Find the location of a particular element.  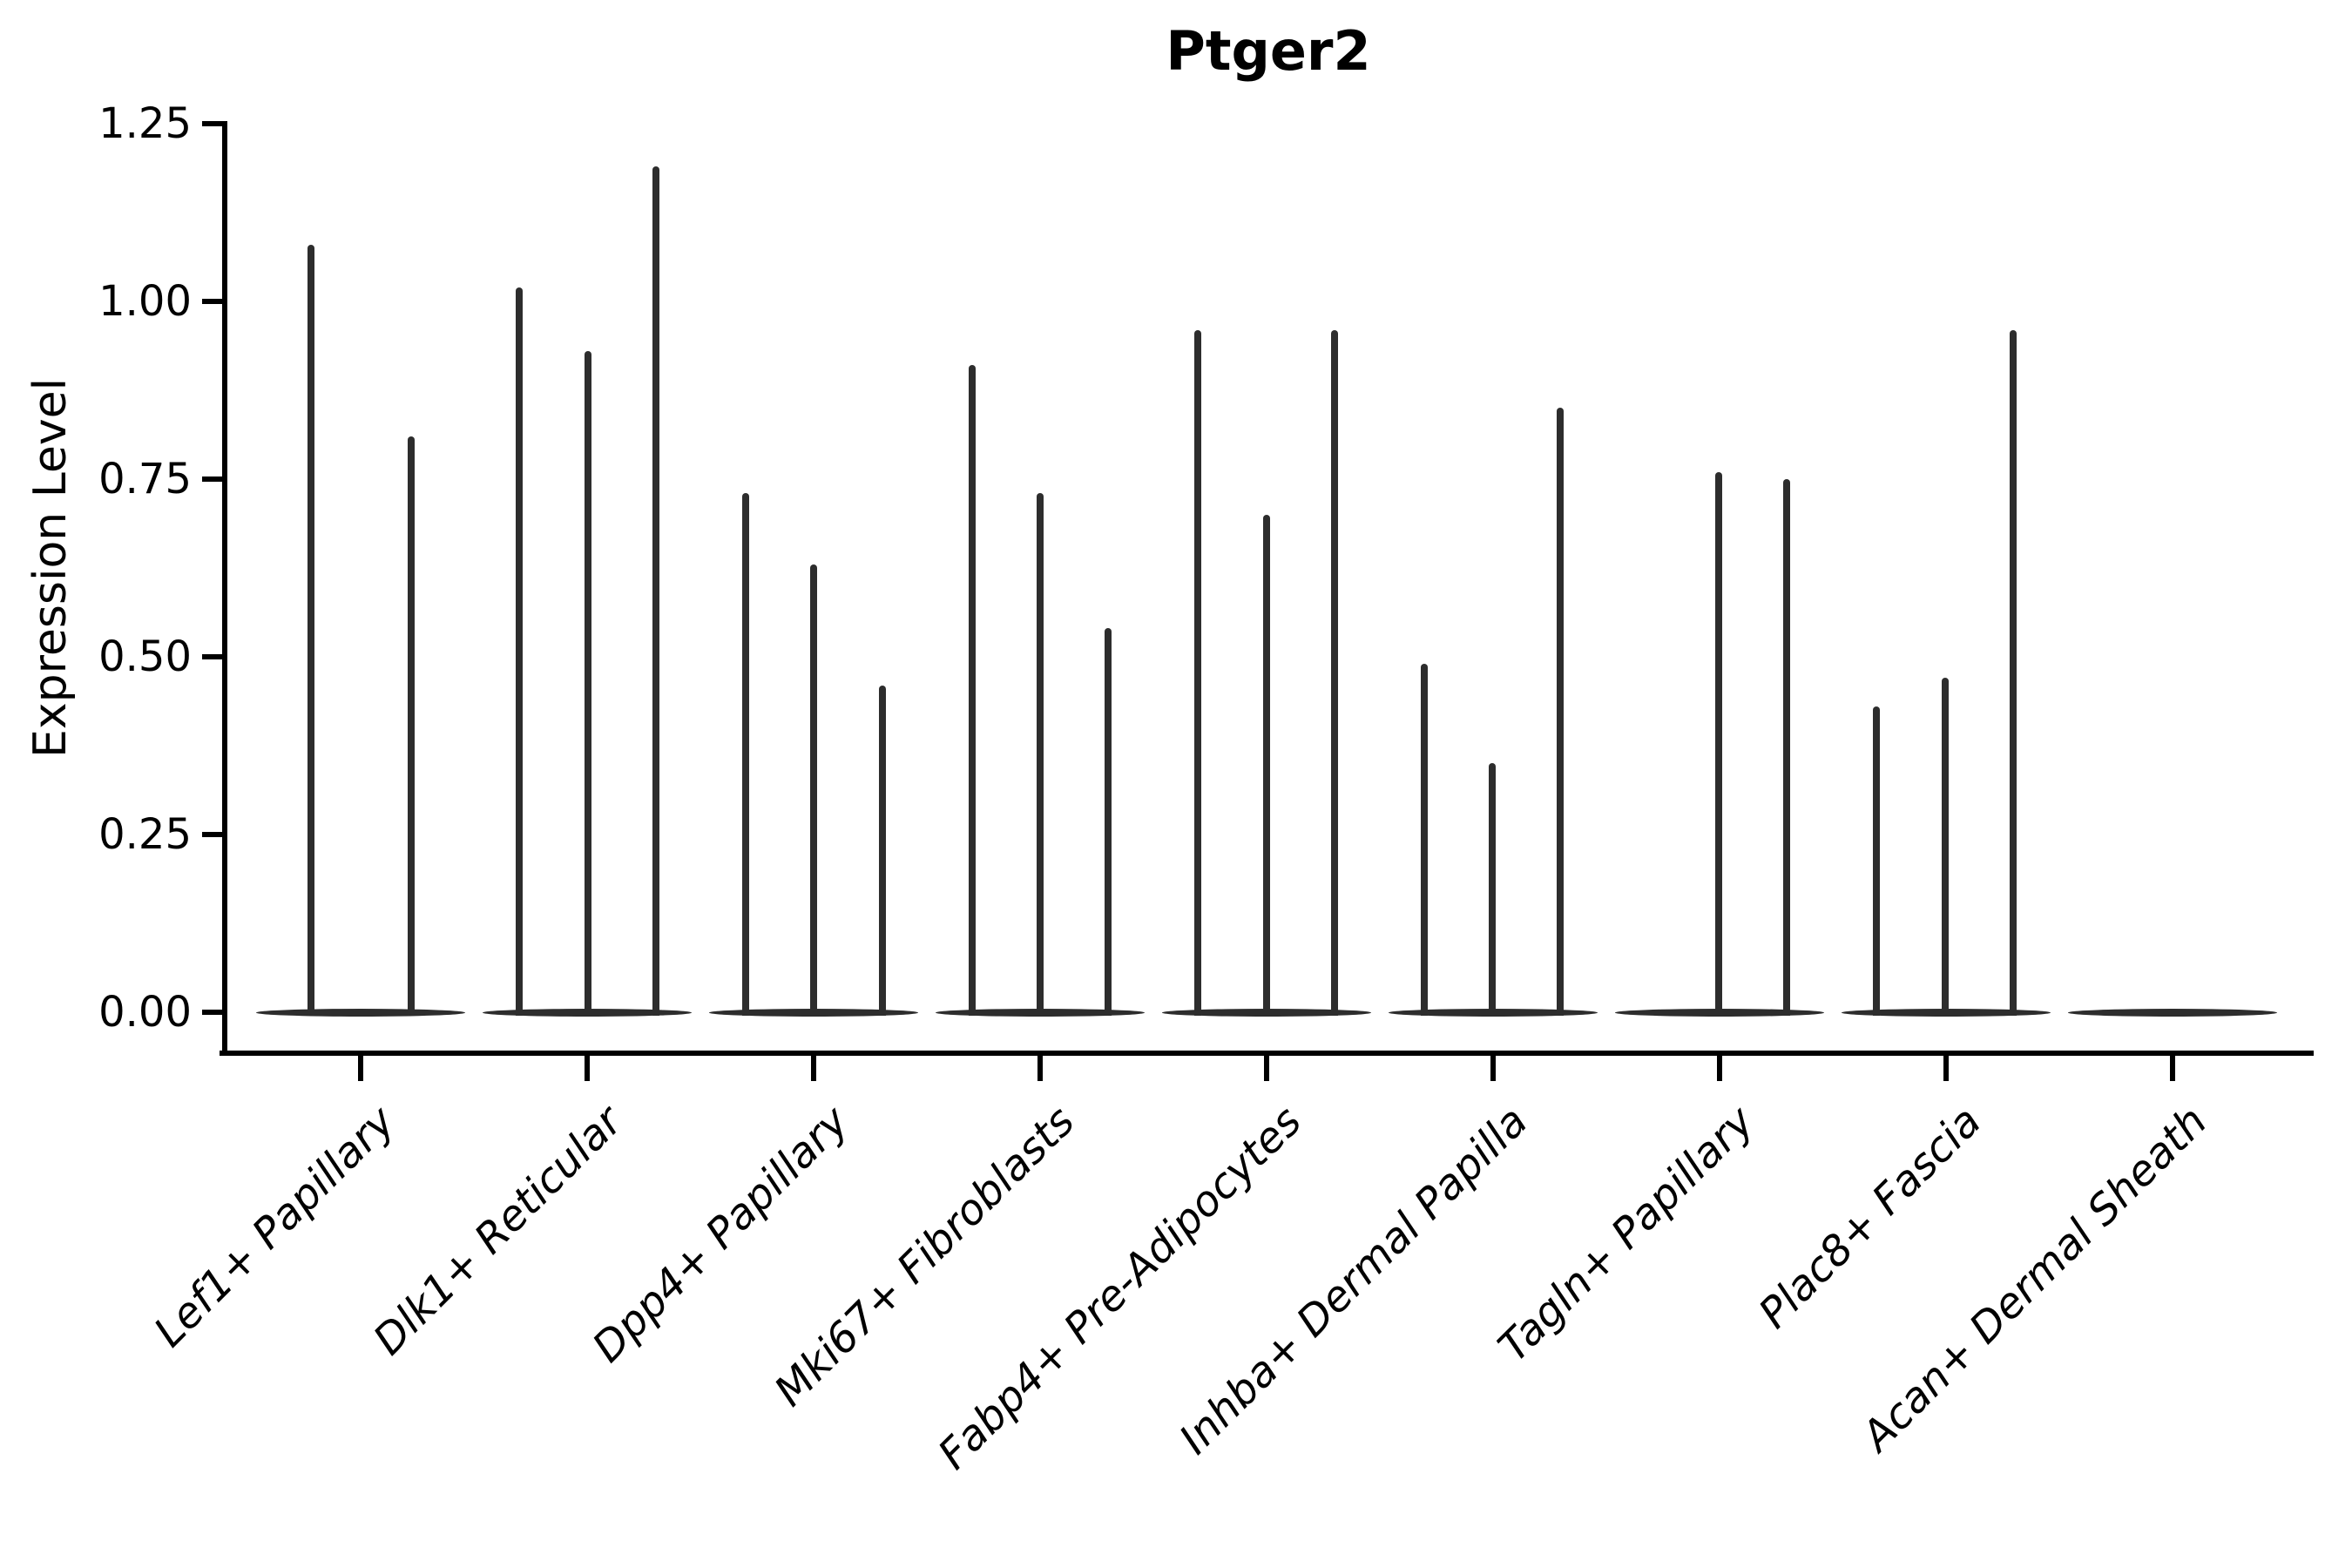

x-tick-label: Tagln+ Papillary is located at coordinates (1626, 1234).